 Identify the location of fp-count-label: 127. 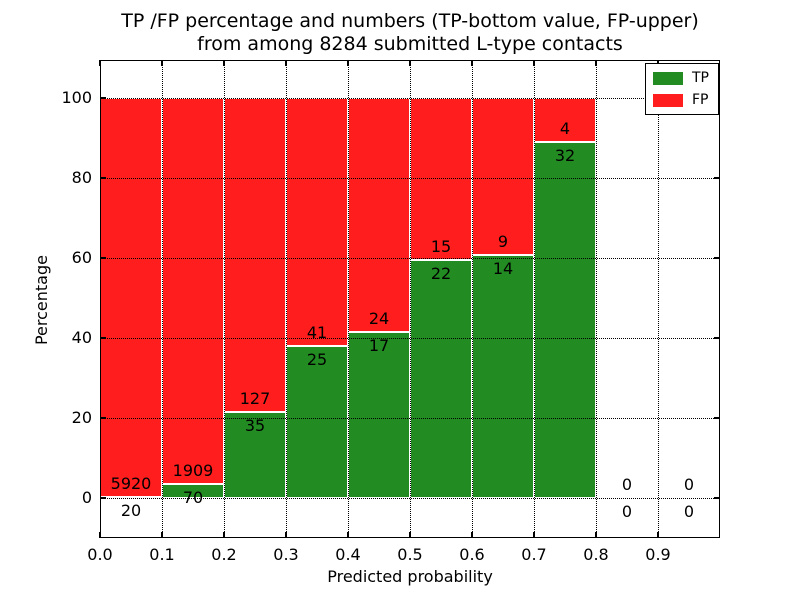
(255, 398).